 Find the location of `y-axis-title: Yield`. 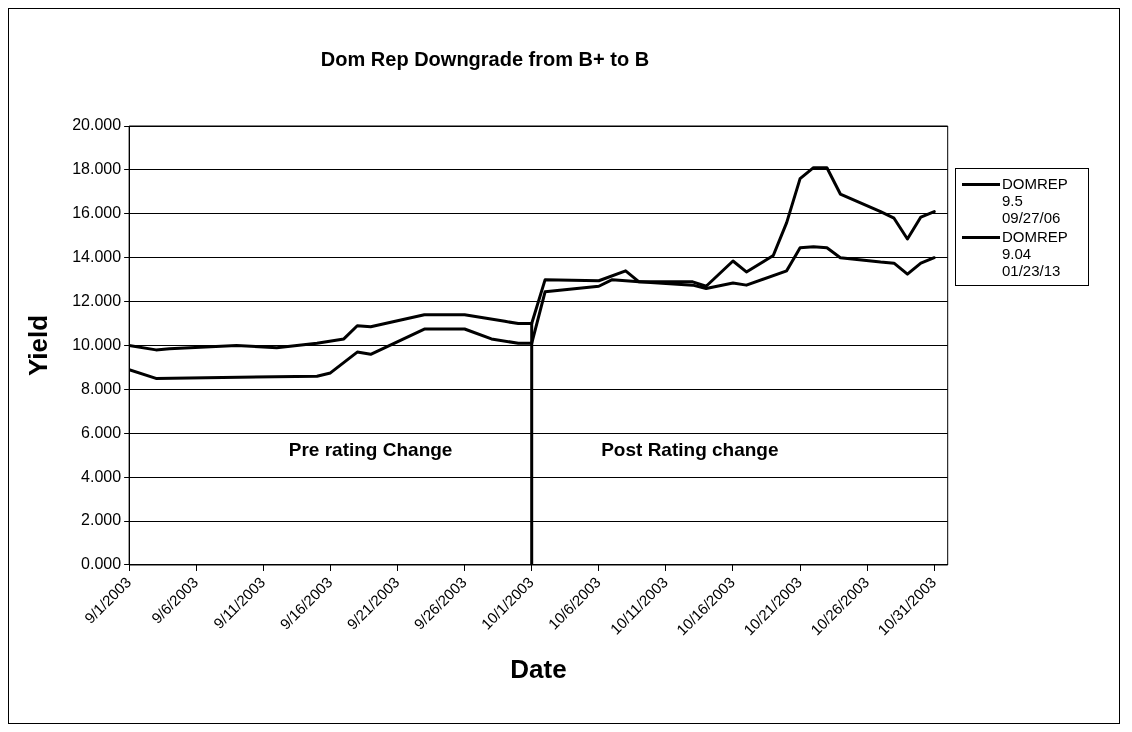

y-axis-title: Yield is located at coordinates (37, 345).